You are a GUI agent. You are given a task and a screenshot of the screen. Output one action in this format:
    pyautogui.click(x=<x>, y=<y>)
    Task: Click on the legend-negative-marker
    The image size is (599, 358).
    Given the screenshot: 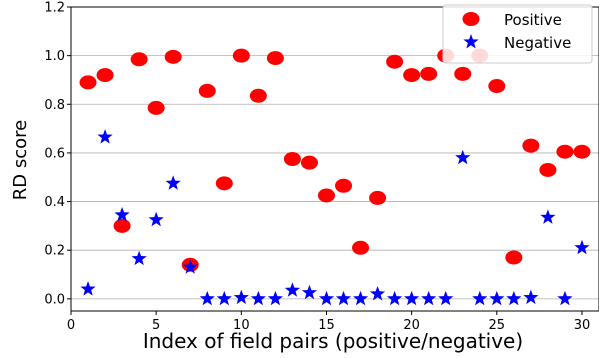 What is the action you would take?
    pyautogui.click(x=471, y=41)
    